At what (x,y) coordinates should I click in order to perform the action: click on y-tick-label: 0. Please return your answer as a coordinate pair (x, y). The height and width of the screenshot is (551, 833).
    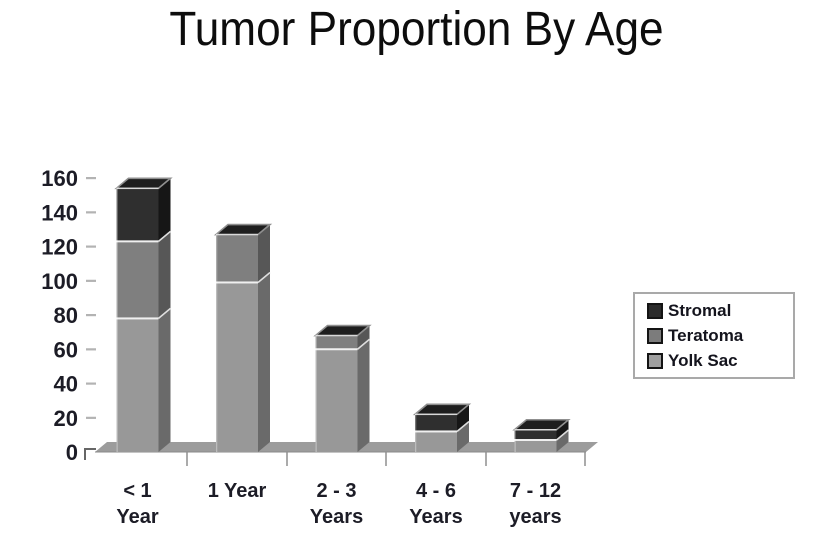
    Looking at the image, I should click on (72, 452).